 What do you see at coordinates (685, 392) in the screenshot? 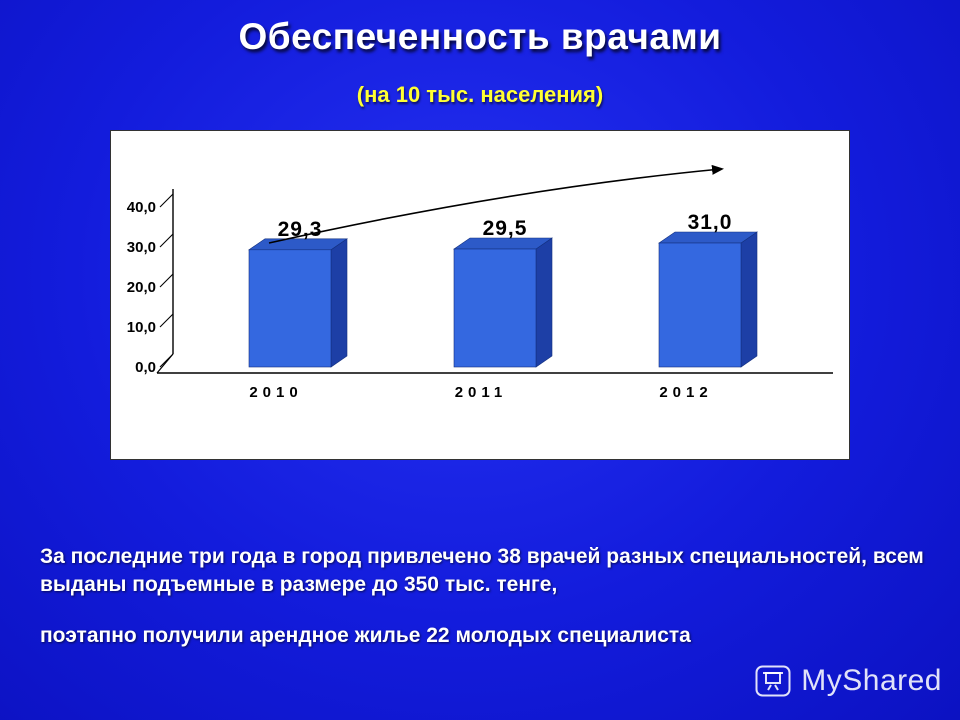
I see `x-category-label: 2012` at bounding box center [685, 392].